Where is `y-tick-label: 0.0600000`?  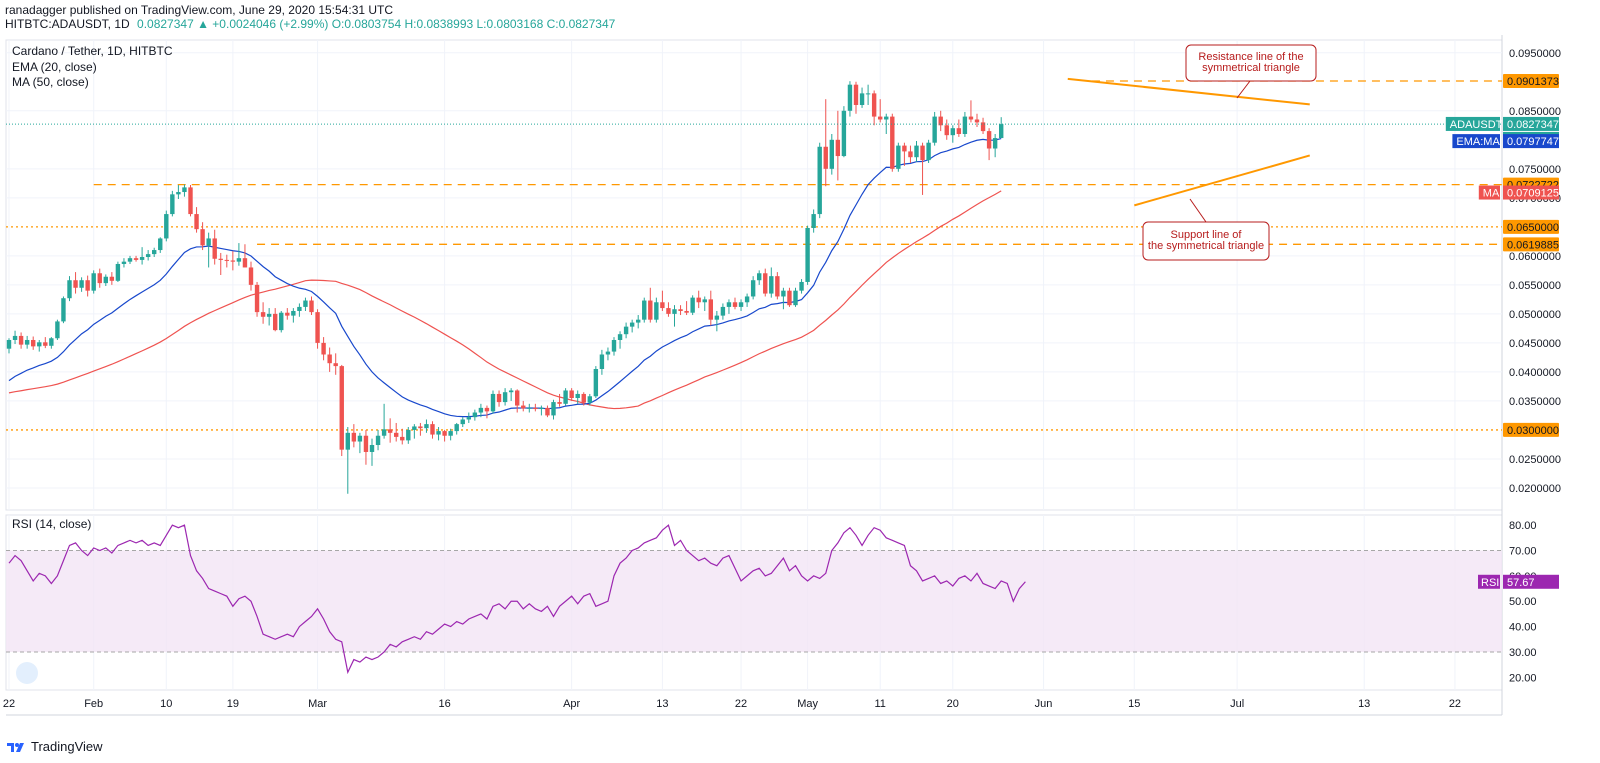
y-tick-label: 0.0600000 is located at coordinates (1535, 257).